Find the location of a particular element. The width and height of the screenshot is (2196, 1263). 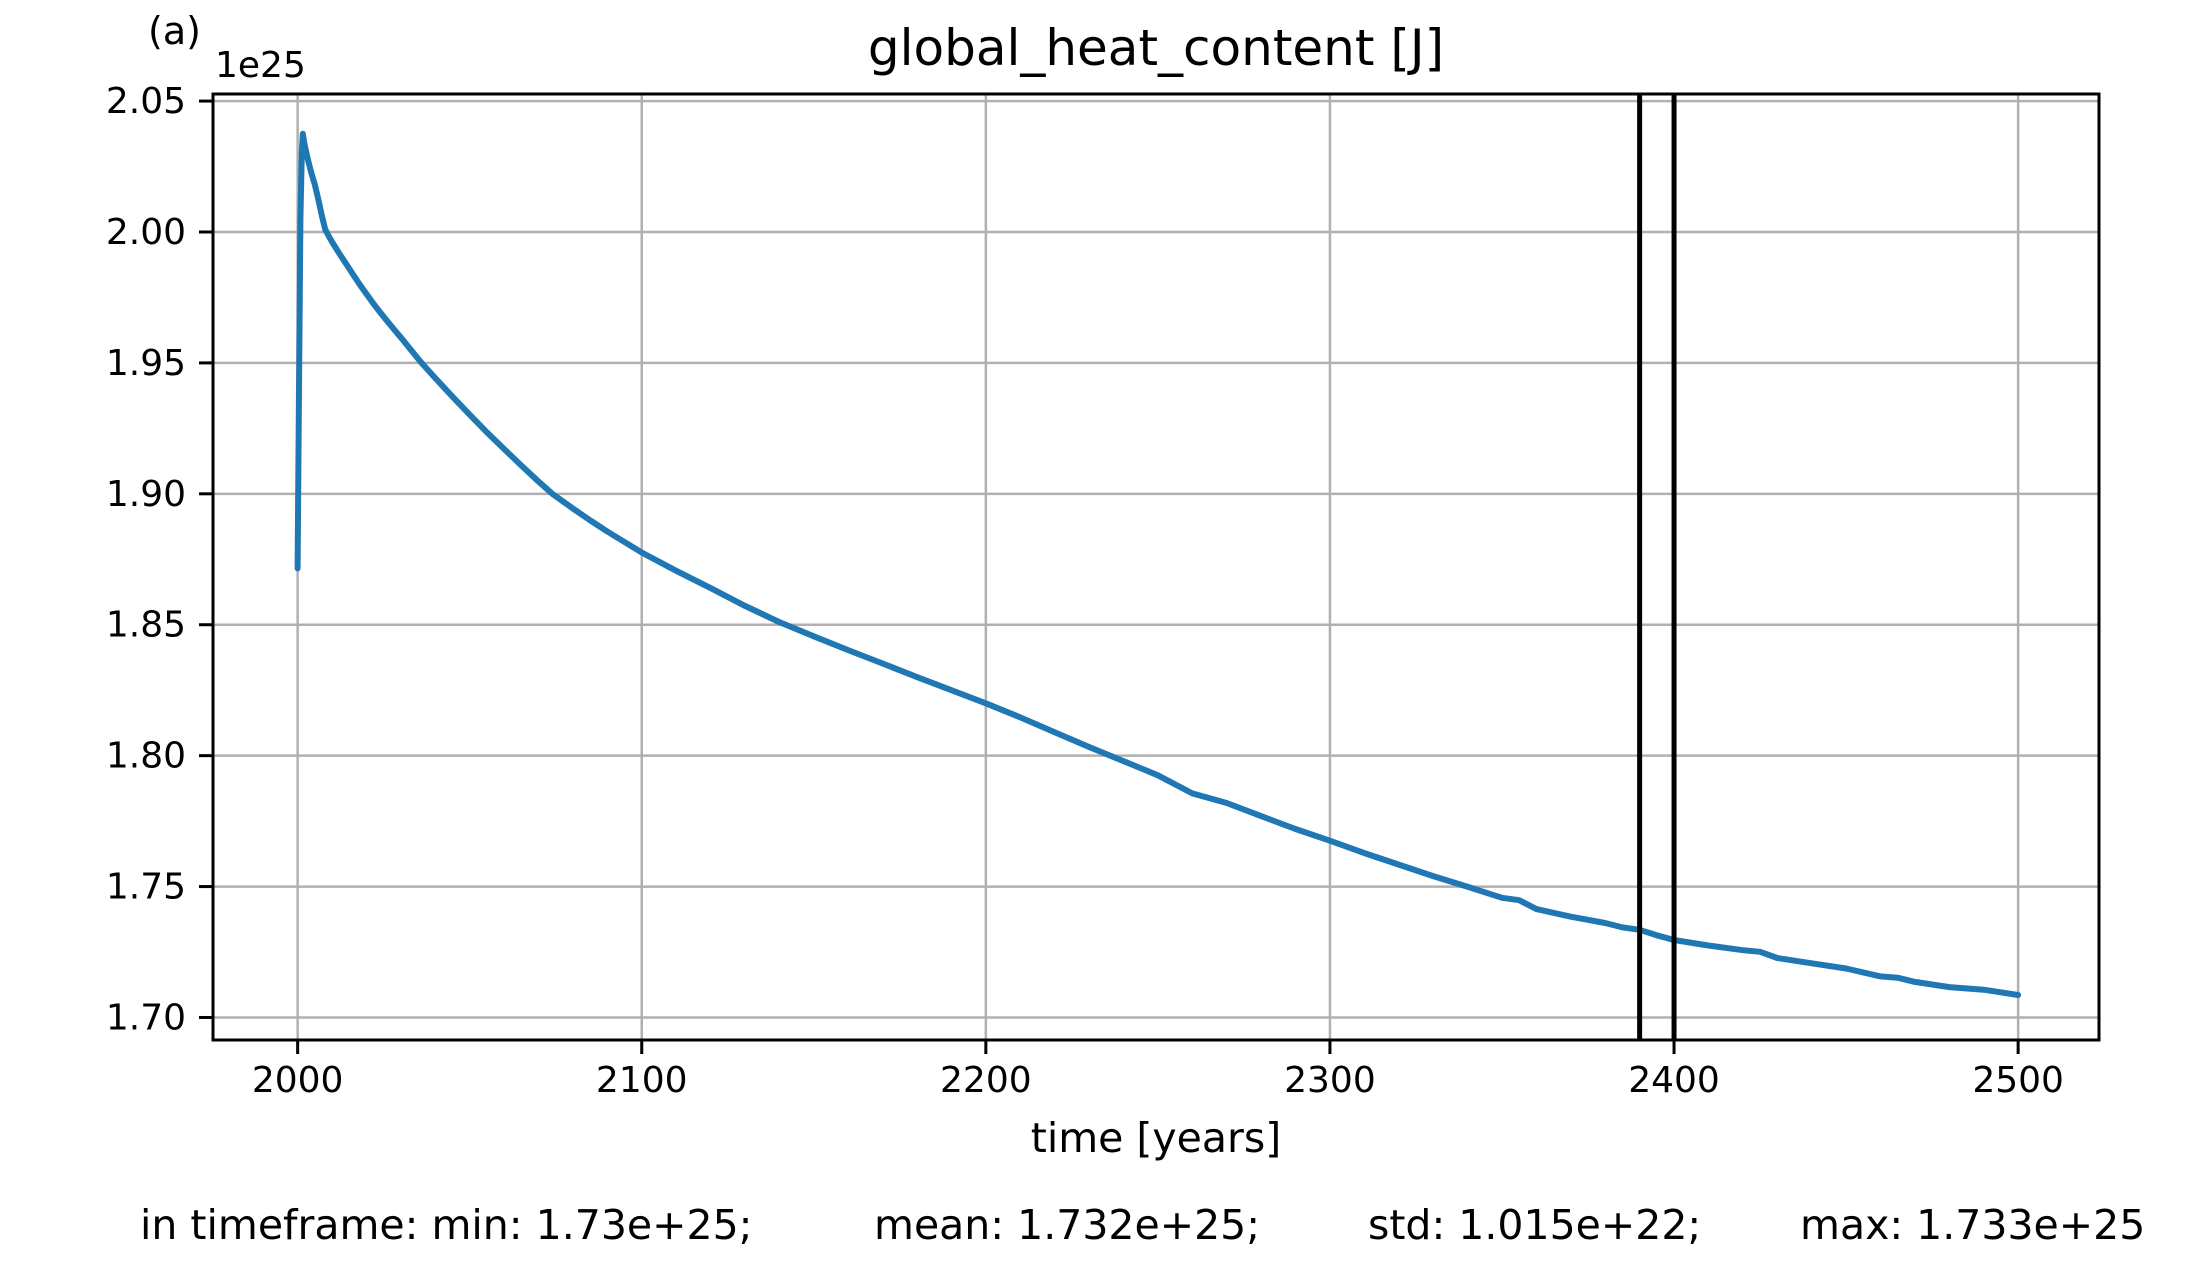

y-tick-label: 1.85 is located at coordinates (146, 625).